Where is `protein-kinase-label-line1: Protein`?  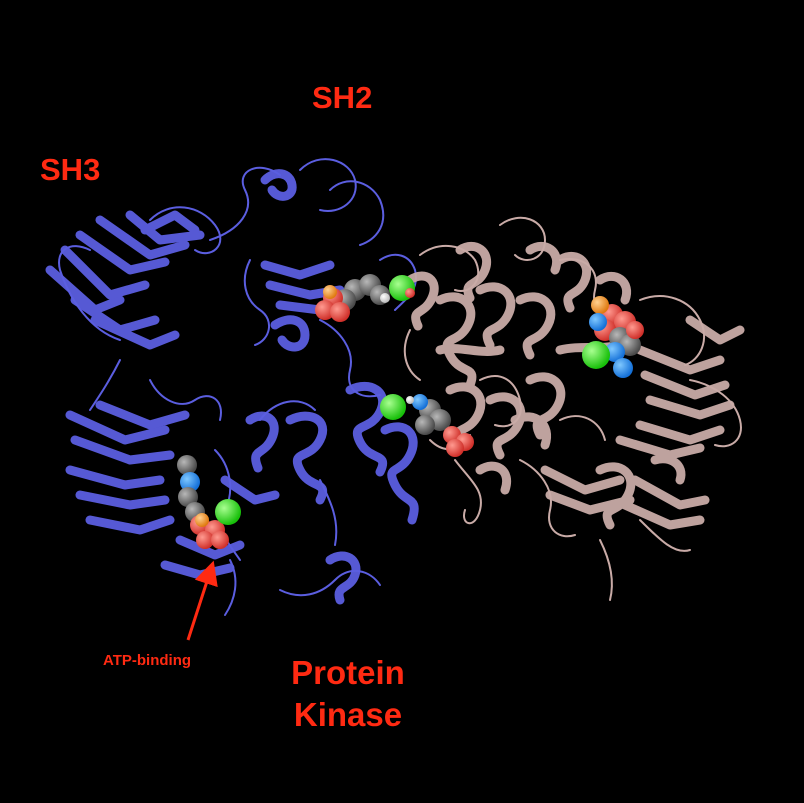 protein-kinase-label-line1: Protein is located at coordinates (348, 672).